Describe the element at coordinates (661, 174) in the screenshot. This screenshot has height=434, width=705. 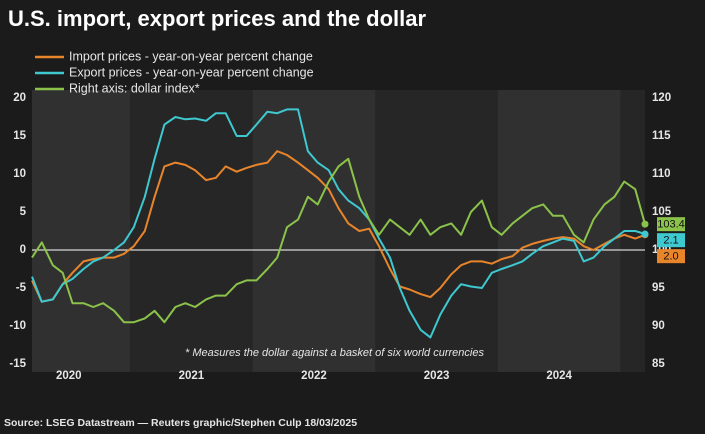
I see `y2-tick-label: 110` at that location.